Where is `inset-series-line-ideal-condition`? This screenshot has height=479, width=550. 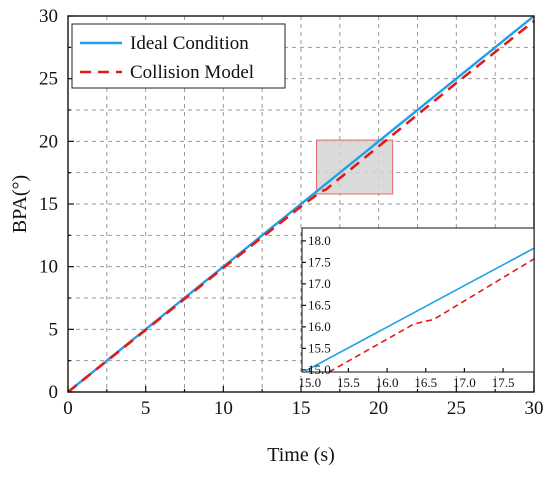
inset-series-line-ideal-condition is located at coordinates (419, 309).